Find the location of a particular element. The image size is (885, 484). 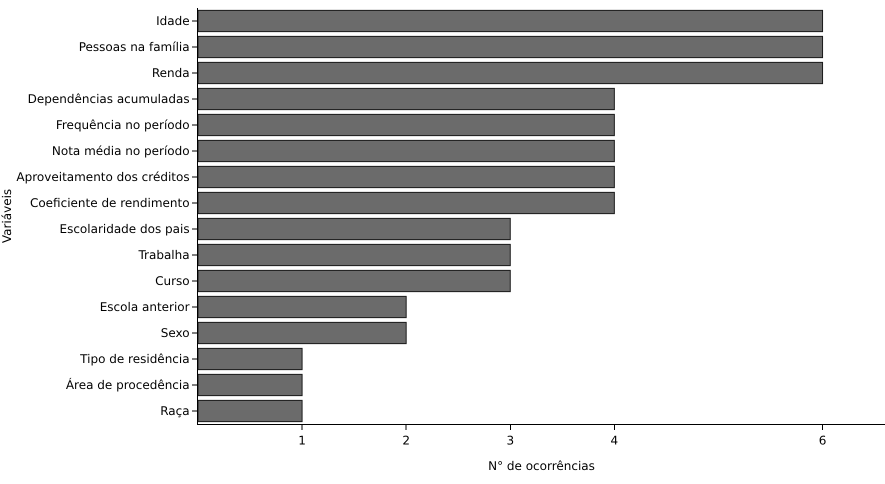

y-tick-label: Nota média no período is located at coordinates (121, 151).